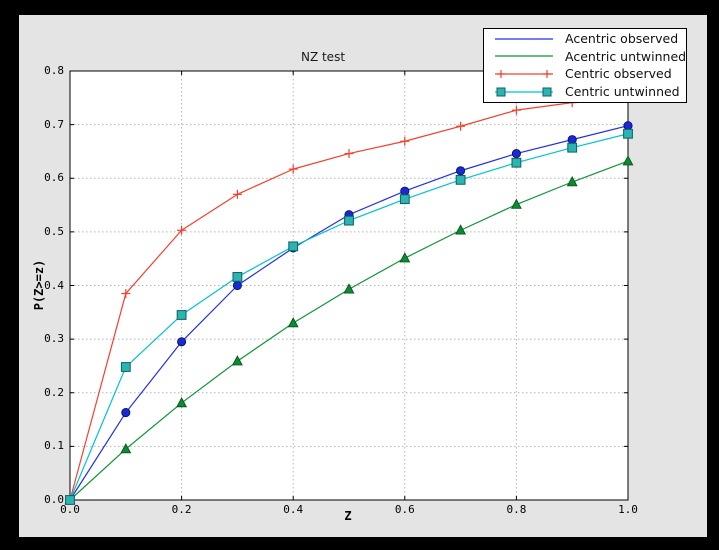  I want to click on legend-label: Acentric untwinned, so click(626, 56).